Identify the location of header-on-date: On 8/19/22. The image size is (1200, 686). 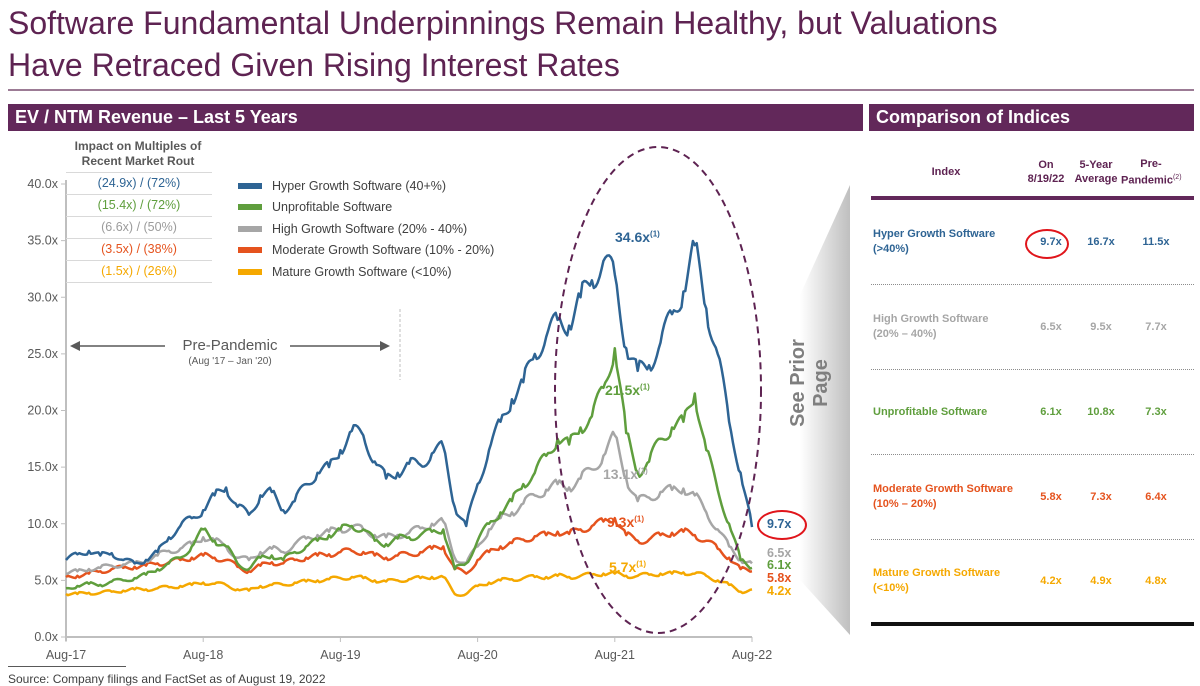
(1046, 172).